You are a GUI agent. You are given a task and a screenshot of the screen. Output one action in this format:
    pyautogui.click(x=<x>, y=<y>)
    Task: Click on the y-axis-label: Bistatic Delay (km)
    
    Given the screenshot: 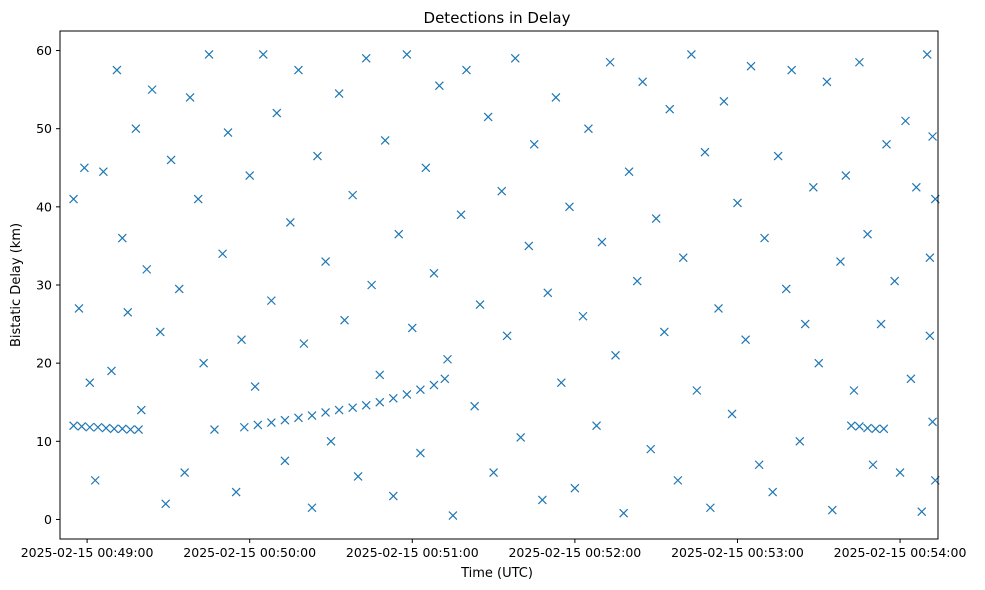 What is the action you would take?
    pyautogui.click(x=16, y=285)
    